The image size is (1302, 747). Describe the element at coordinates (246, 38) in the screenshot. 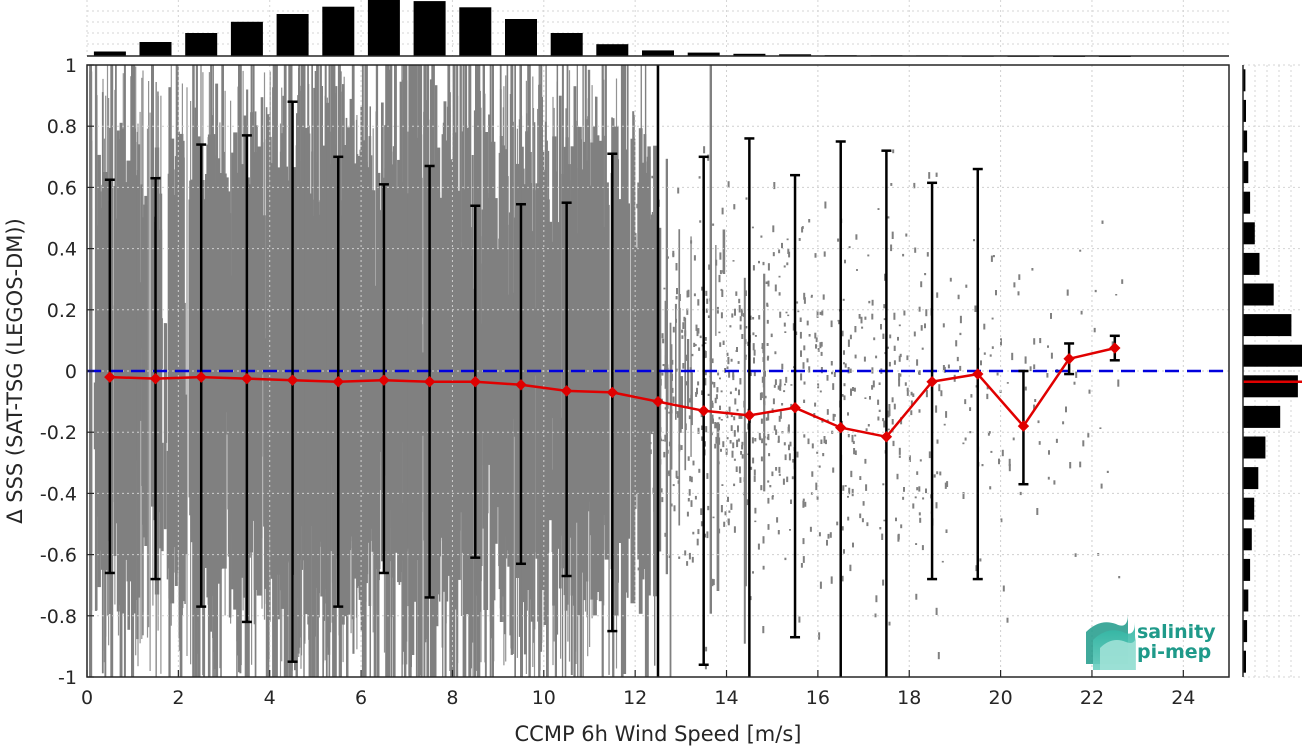

I see `top-histogram-bar` at that location.